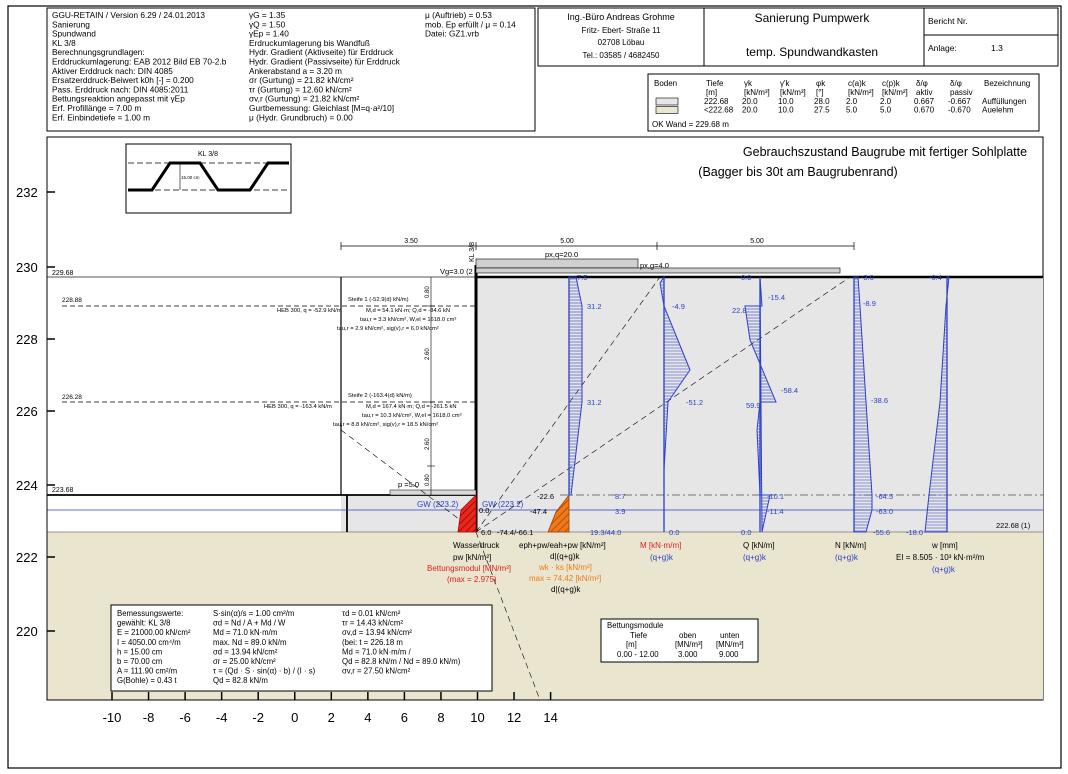 The height and width of the screenshot is (774, 1068). I want to click on factor-line: γQ = 1.50, so click(267, 24).